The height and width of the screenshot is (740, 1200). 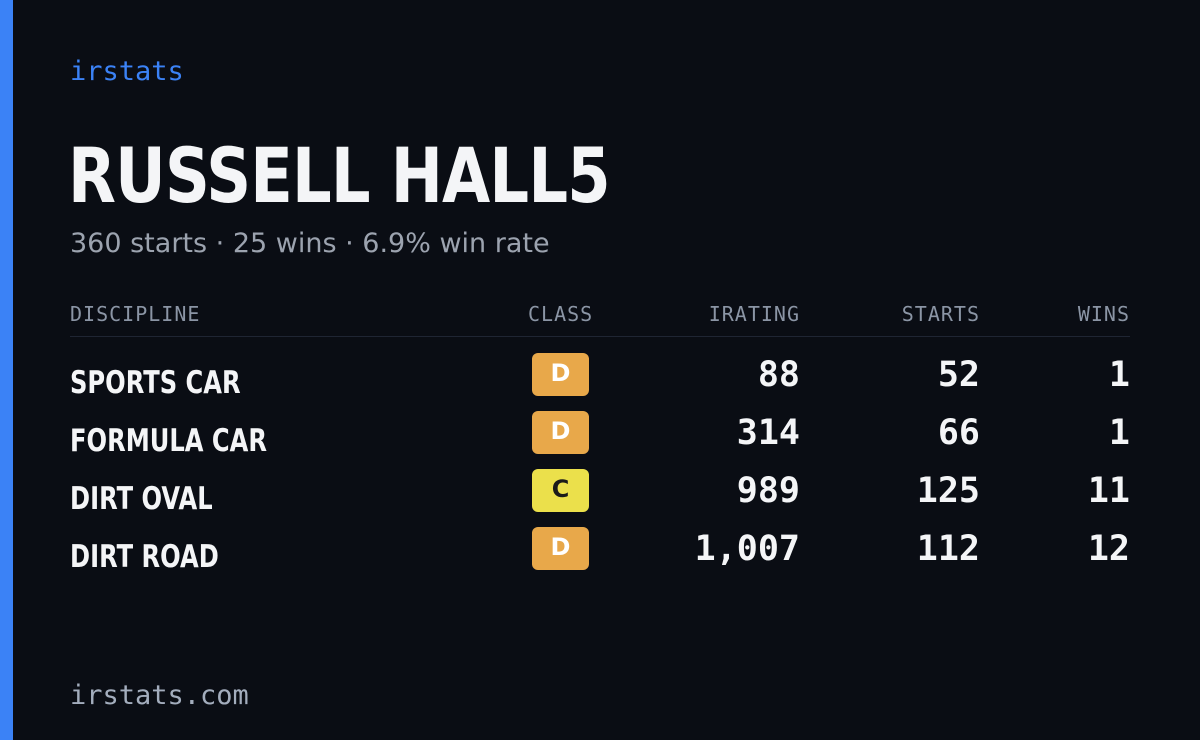 I want to click on header-class: CLASS, so click(x=561, y=314).